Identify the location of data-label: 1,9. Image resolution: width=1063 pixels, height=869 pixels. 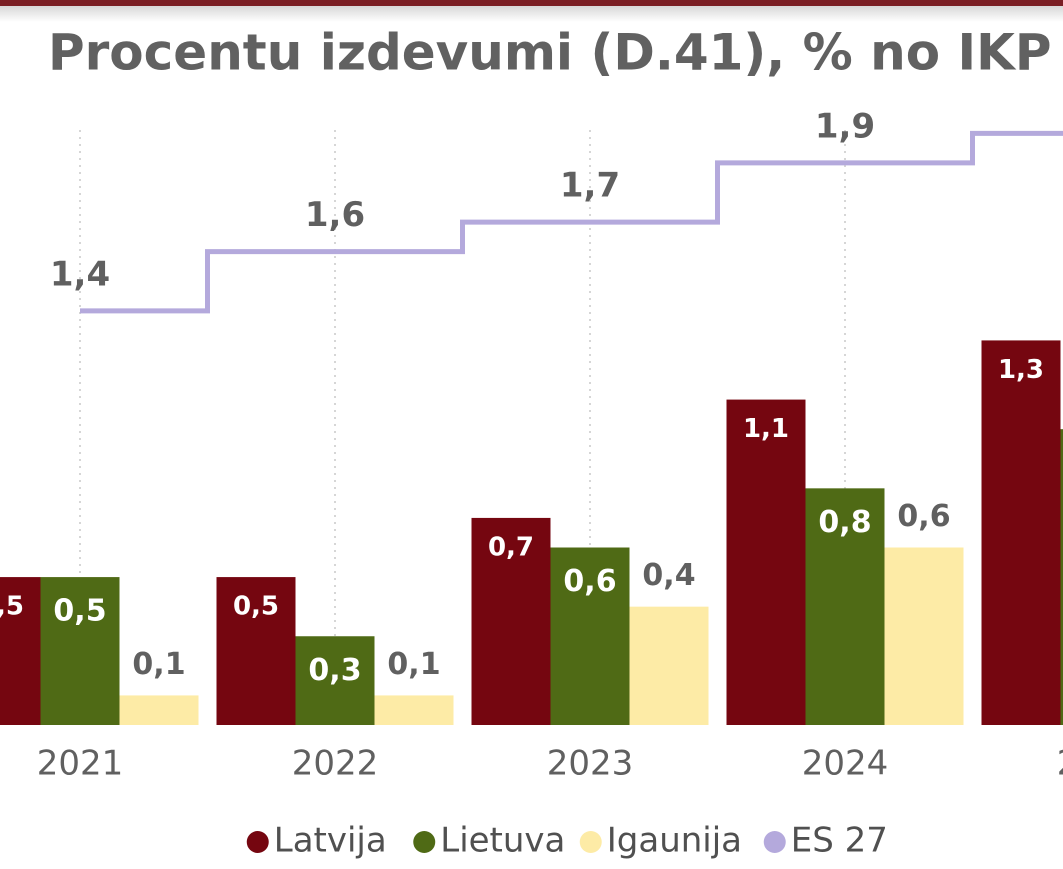
(845, 126).